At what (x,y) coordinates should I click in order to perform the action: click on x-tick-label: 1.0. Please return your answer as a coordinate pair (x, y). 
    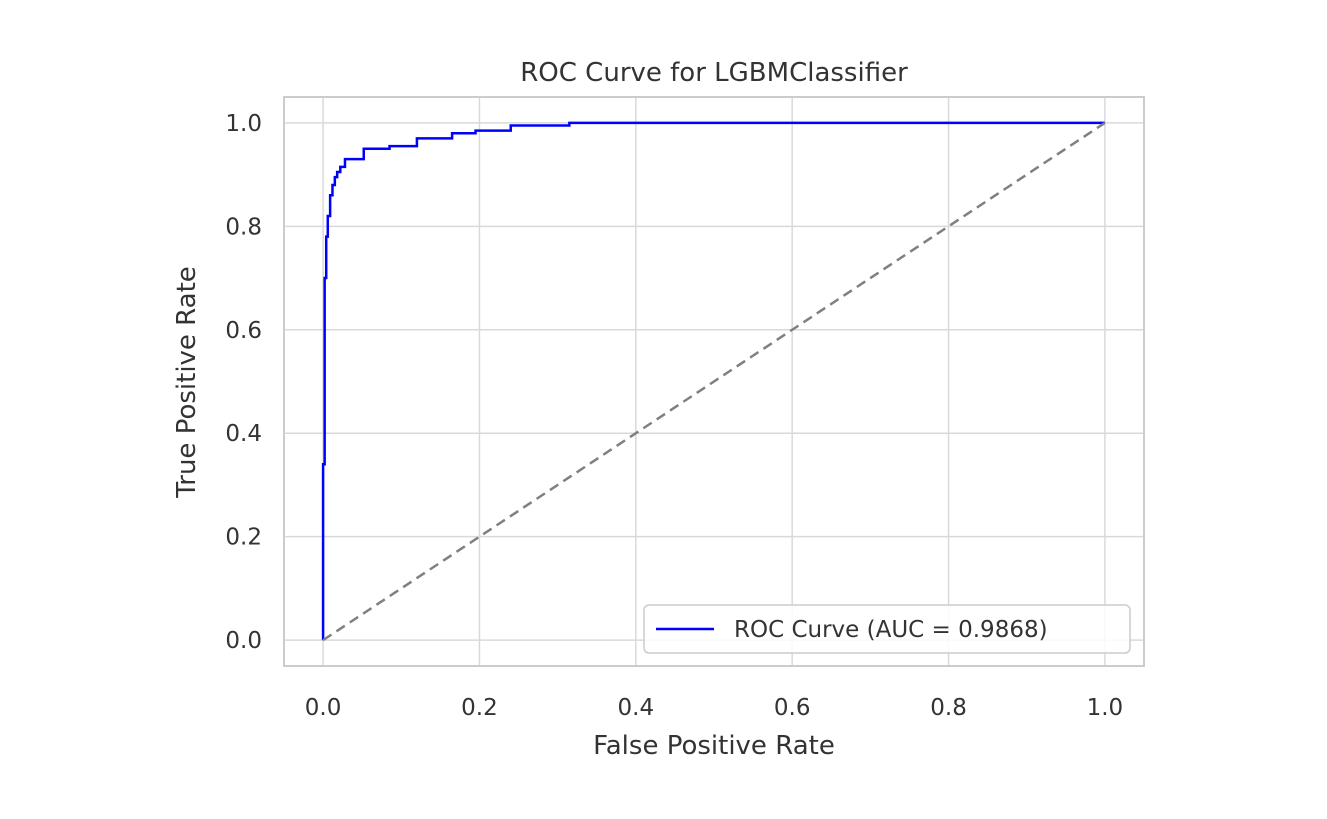
    Looking at the image, I should click on (1105, 708).